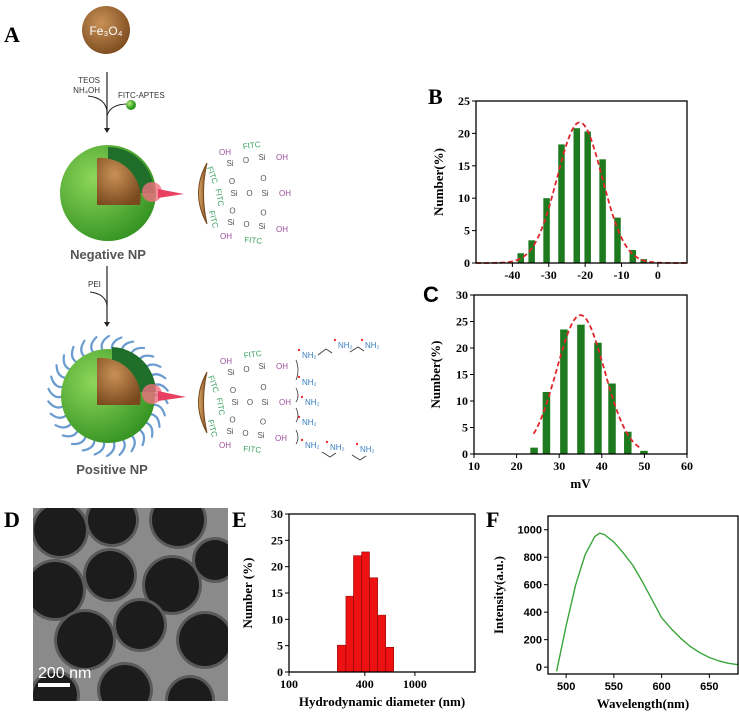  Describe the element at coordinates (382, 701) in the screenshot. I see `x-axis-label: Hydrodynamic diameter (nm)` at that location.